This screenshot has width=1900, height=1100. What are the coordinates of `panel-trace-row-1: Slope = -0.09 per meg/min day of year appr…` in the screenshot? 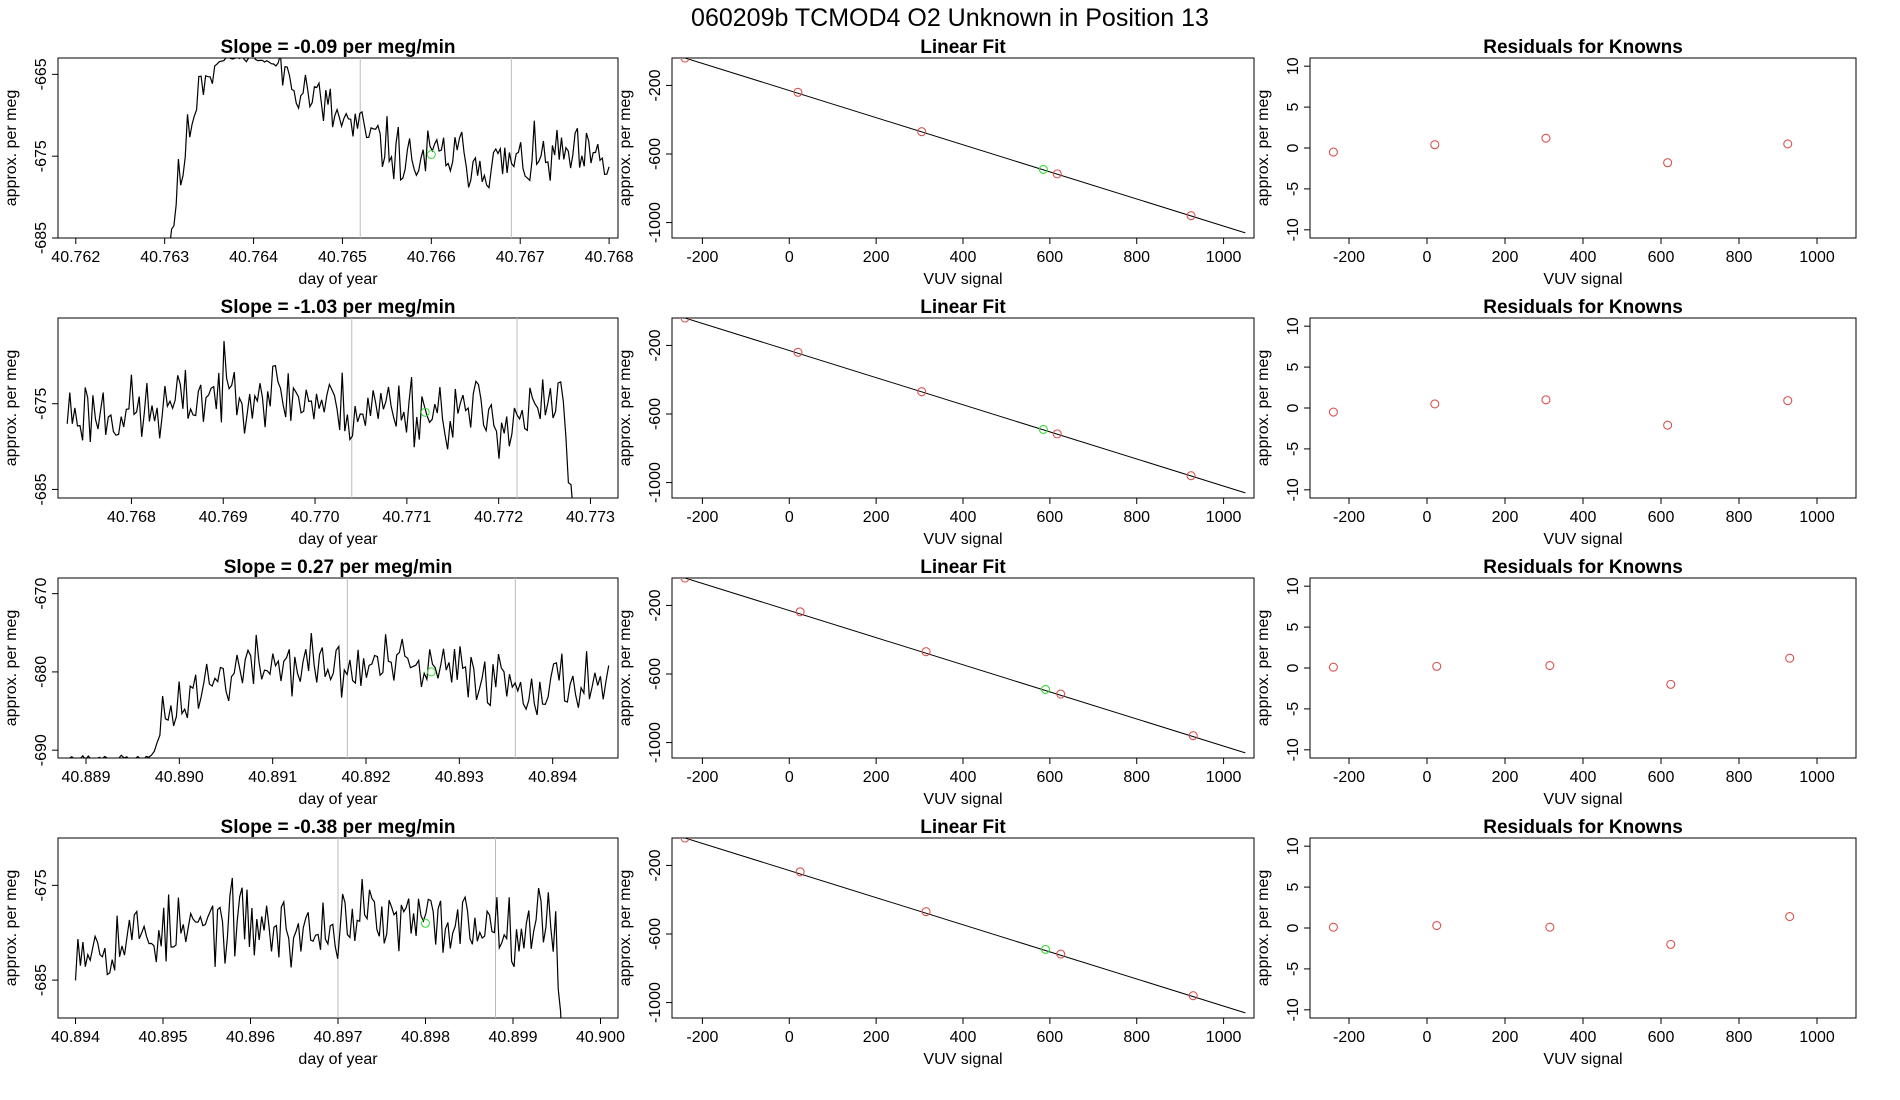 It's located at (318, 162).